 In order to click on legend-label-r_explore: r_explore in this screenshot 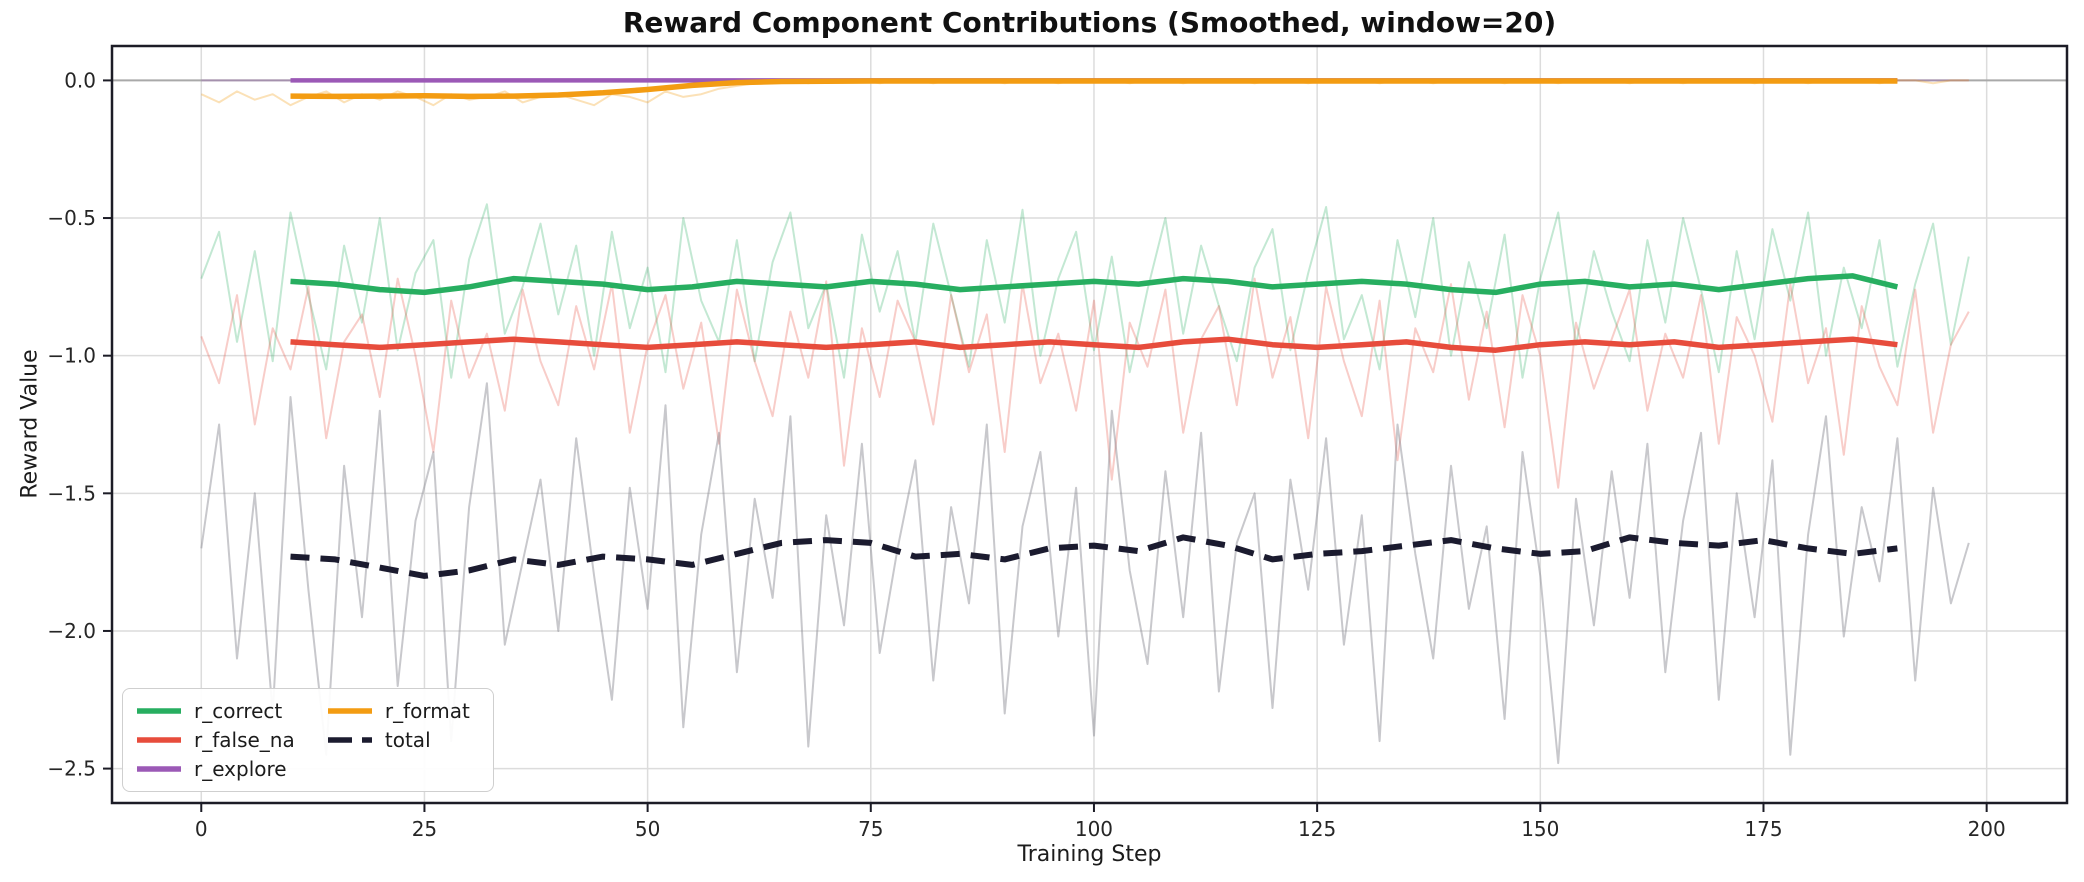, I will do `click(240, 768)`.